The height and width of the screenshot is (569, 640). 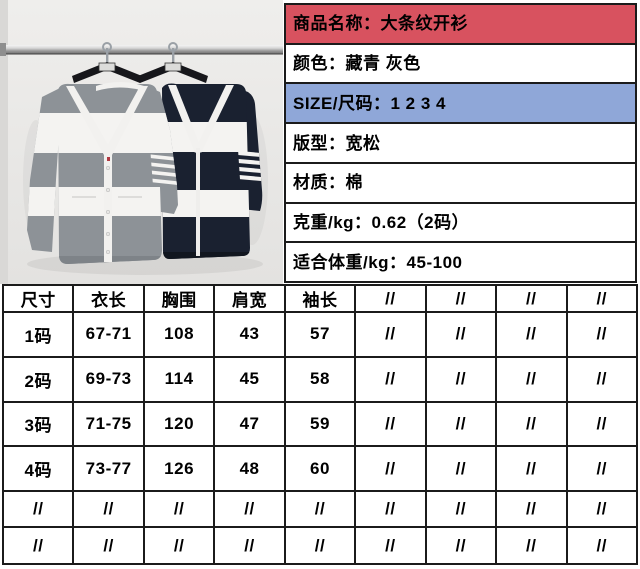 I want to click on size-table-header-cell: 胸围, so click(x=179, y=298).